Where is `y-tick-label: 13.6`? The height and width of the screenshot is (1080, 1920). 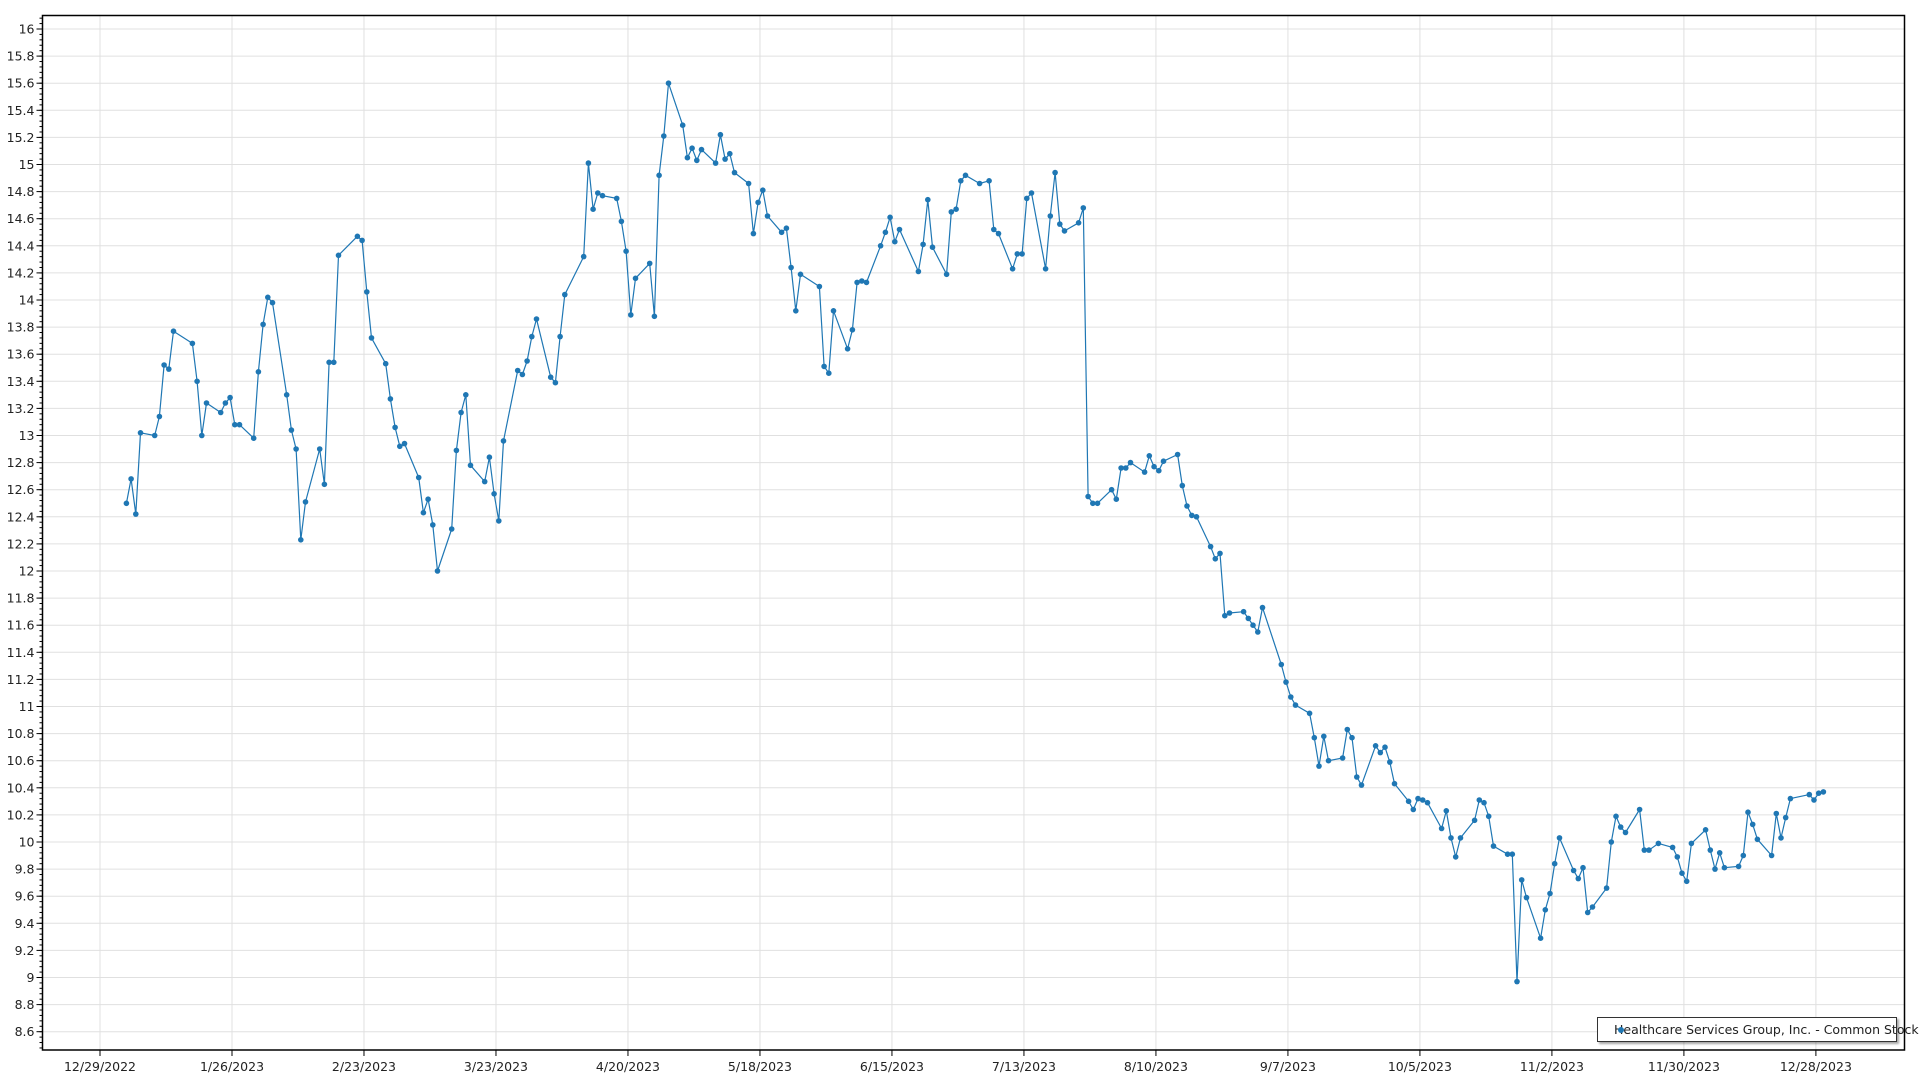 y-tick-label: 13.6 is located at coordinates (21, 354).